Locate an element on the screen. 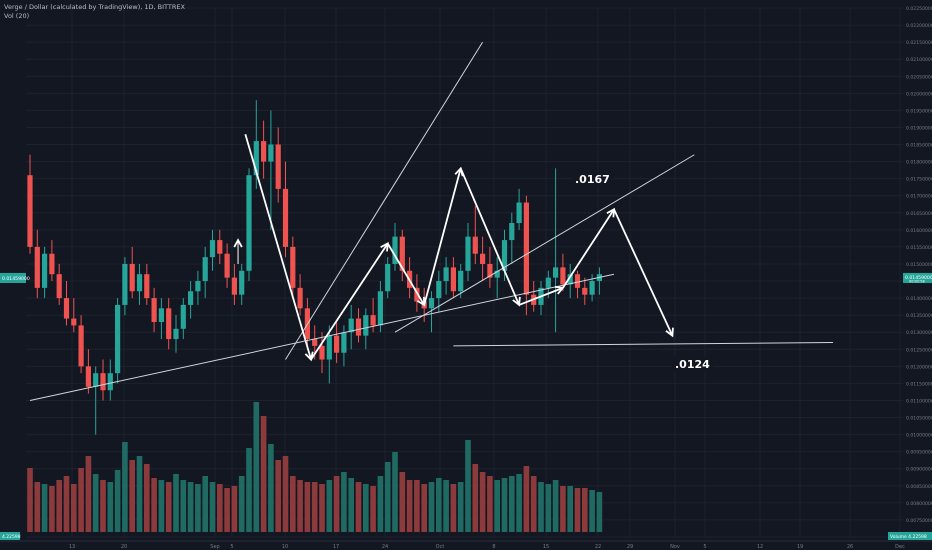  current-price-badge is located at coordinates (917, 277).